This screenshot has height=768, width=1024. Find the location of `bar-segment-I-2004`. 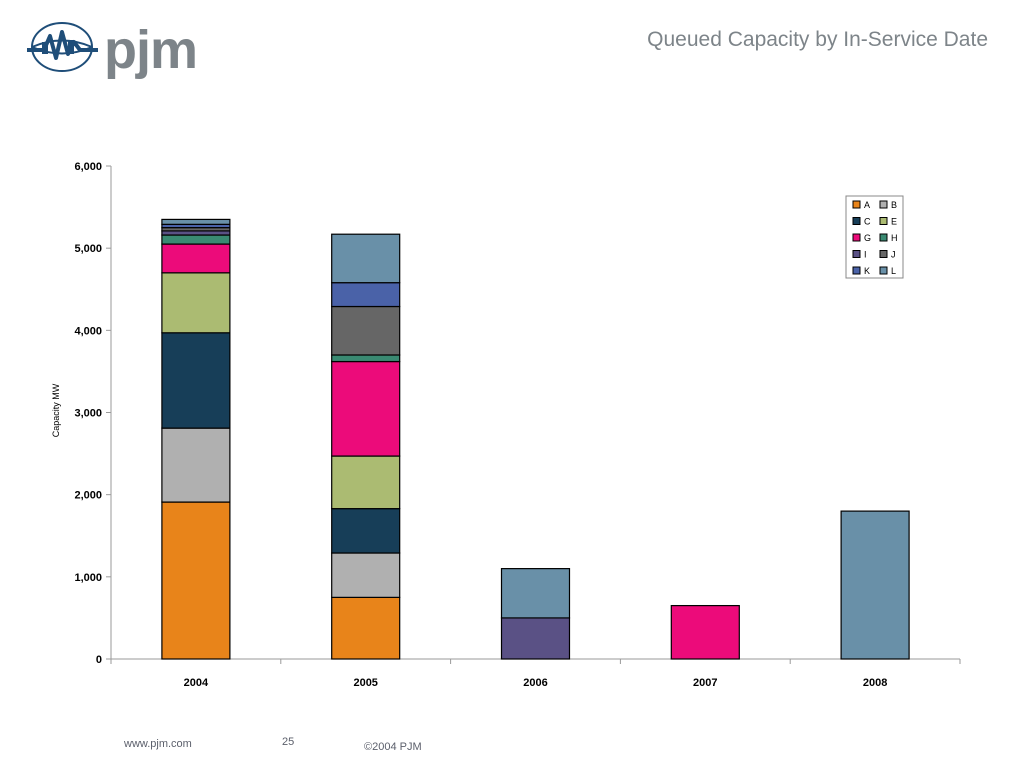

bar-segment-I-2004 is located at coordinates (196, 233).